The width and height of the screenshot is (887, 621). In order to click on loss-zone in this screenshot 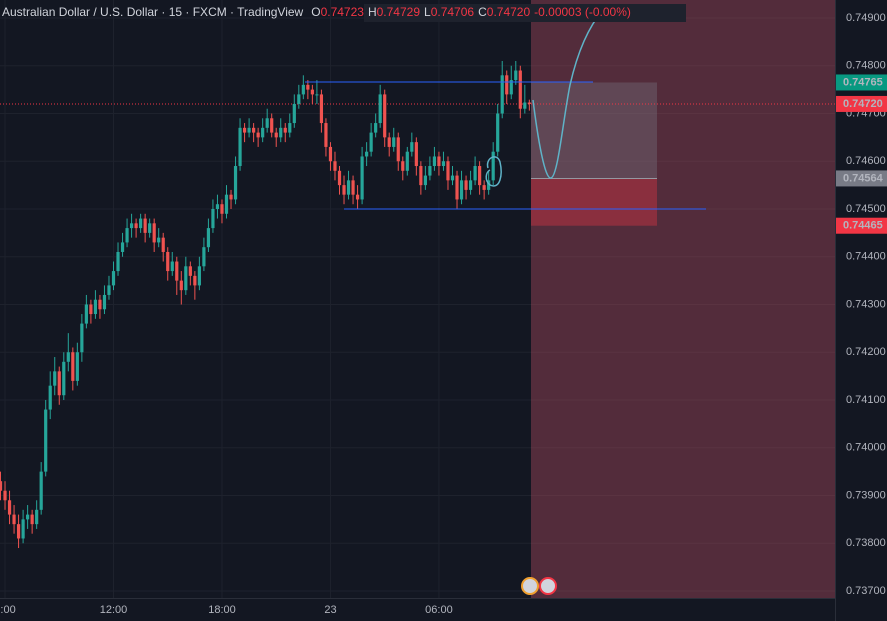, I will do `click(594, 202)`.